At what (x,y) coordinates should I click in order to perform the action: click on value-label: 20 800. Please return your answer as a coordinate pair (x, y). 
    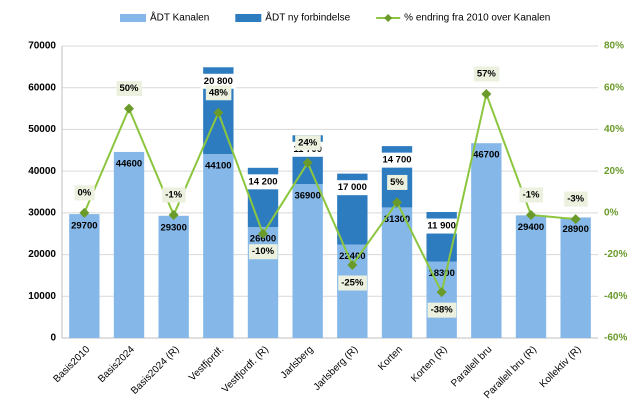
    Looking at the image, I should click on (218, 81).